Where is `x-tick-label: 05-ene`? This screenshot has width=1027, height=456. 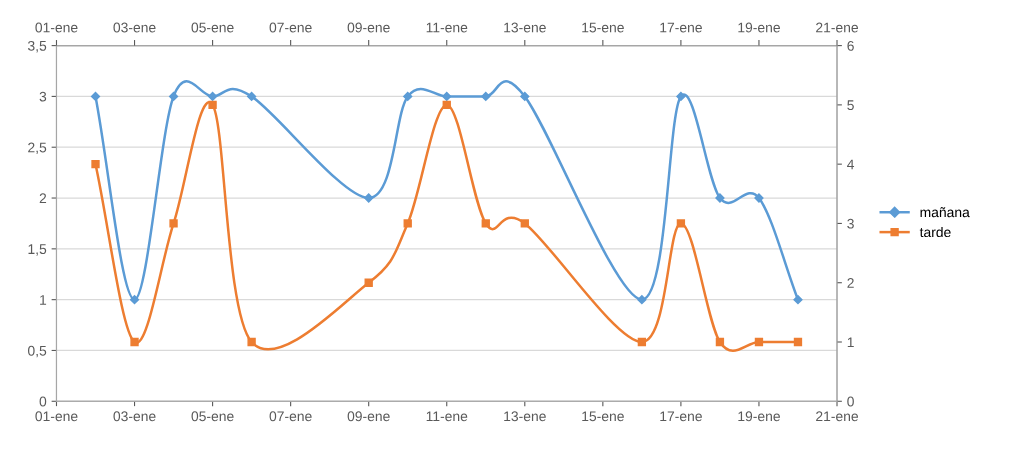
x-tick-label: 05-ene is located at coordinates (212, 416).